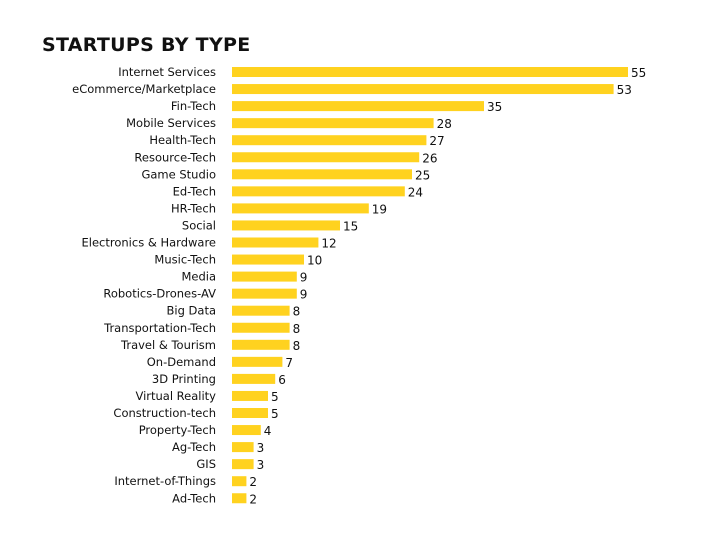 This screenshot has width=720, height=540. Describe the element at coordinates (165, 481) in the screenshot. I see `category-label: Internet-of-Things` at that location.